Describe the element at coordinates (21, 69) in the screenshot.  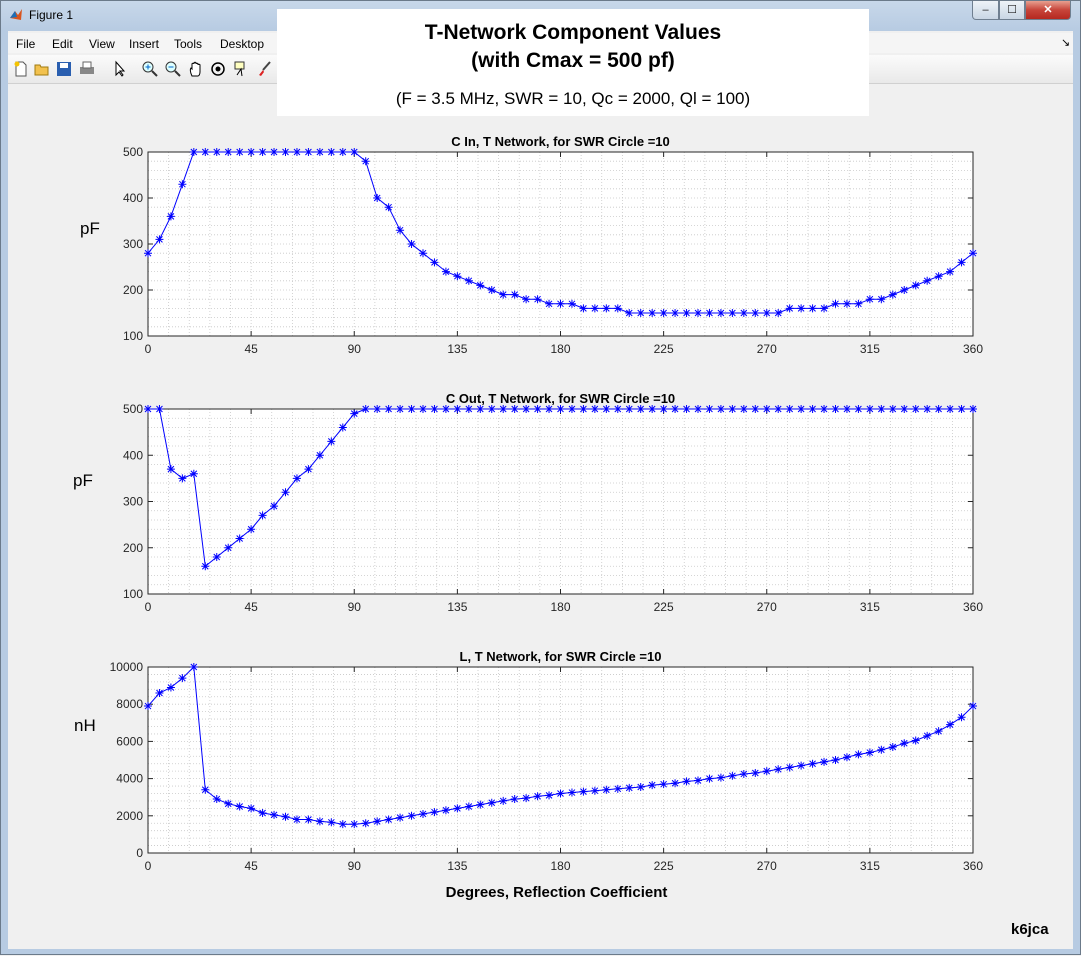
I see `new-figure-icon` at that location.